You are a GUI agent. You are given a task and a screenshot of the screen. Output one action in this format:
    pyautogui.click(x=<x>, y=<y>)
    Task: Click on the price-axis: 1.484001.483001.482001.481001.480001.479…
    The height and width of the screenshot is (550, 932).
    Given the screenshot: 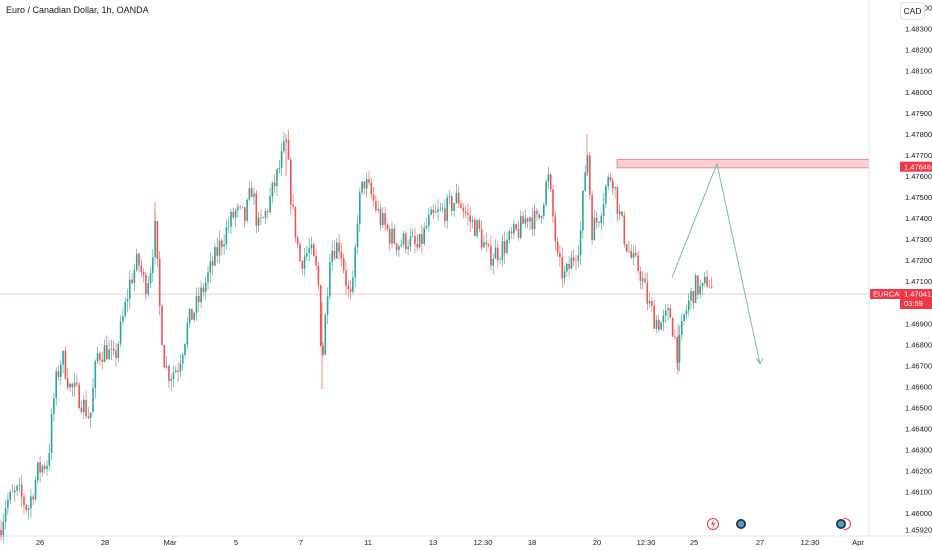 What is the action you would take?
    pyautogui.click(x=918, y=269)
    